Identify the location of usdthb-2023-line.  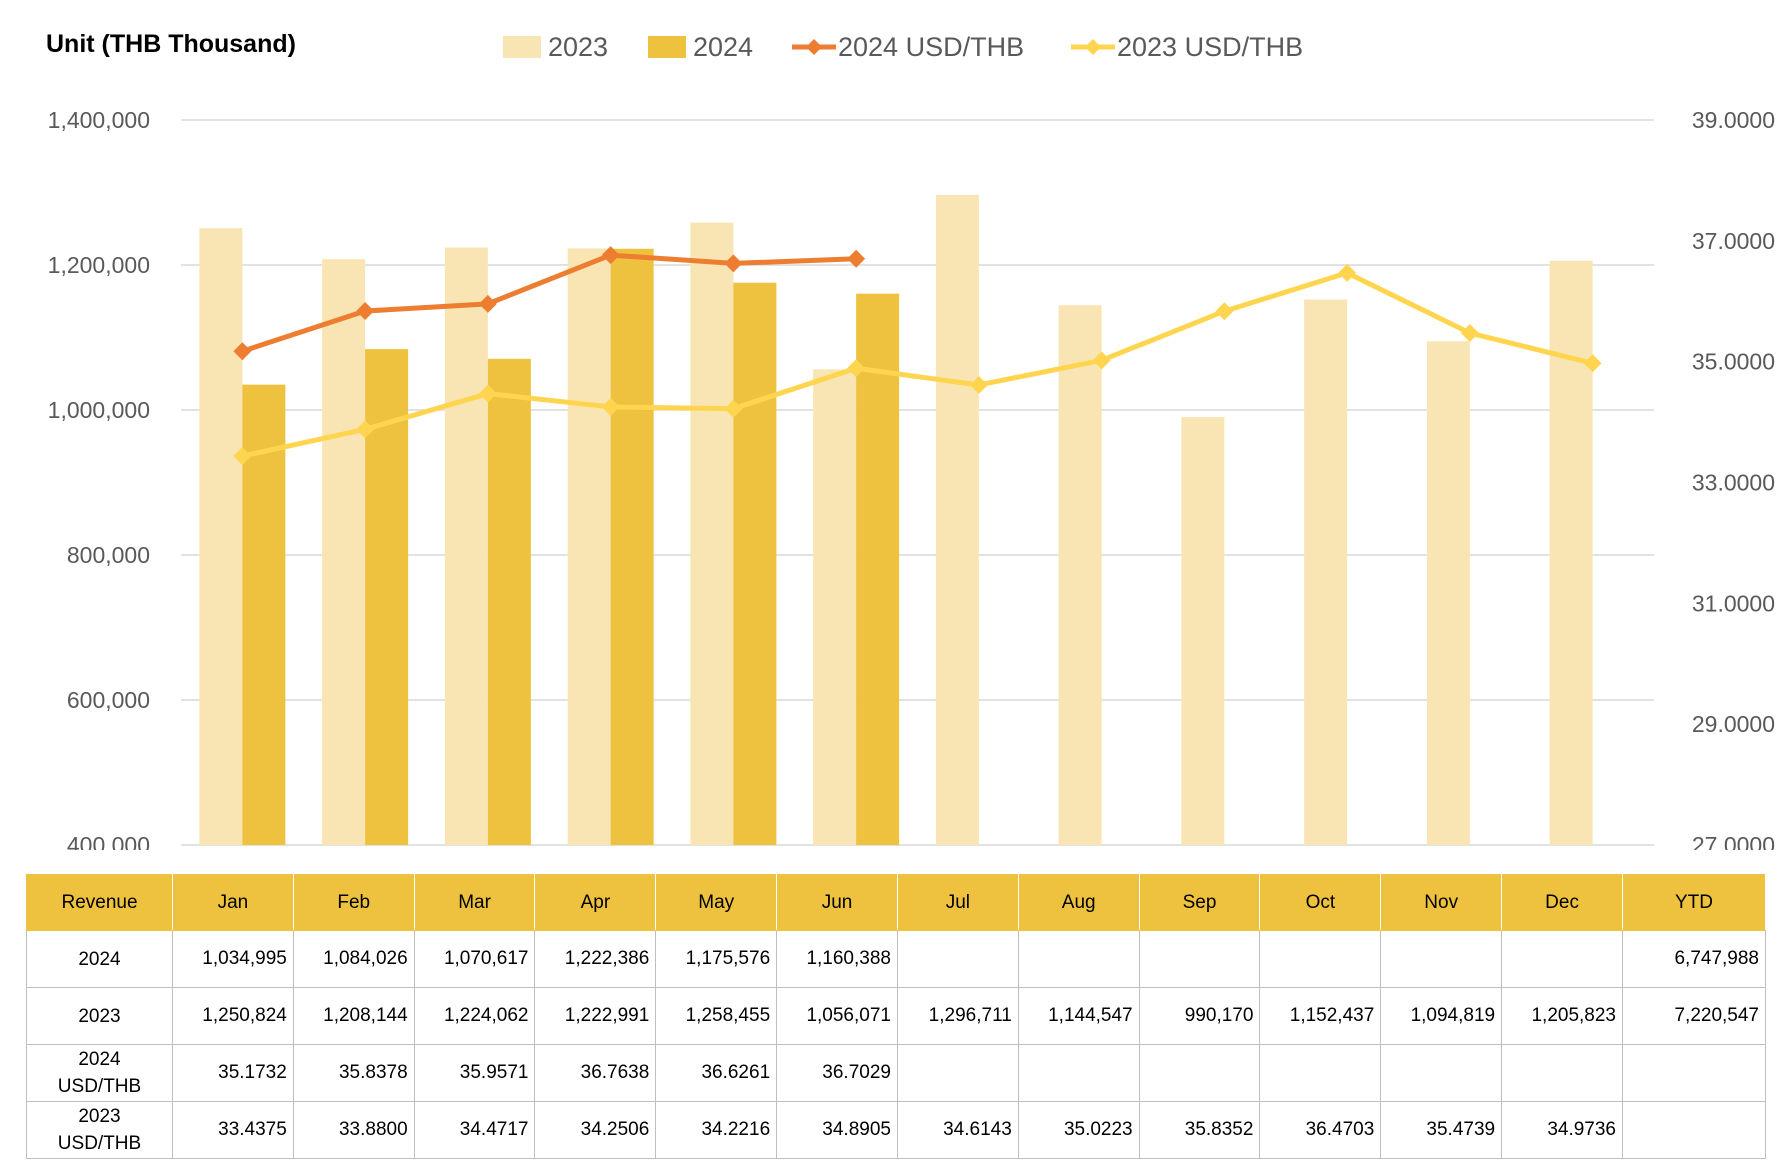
(917, 364).